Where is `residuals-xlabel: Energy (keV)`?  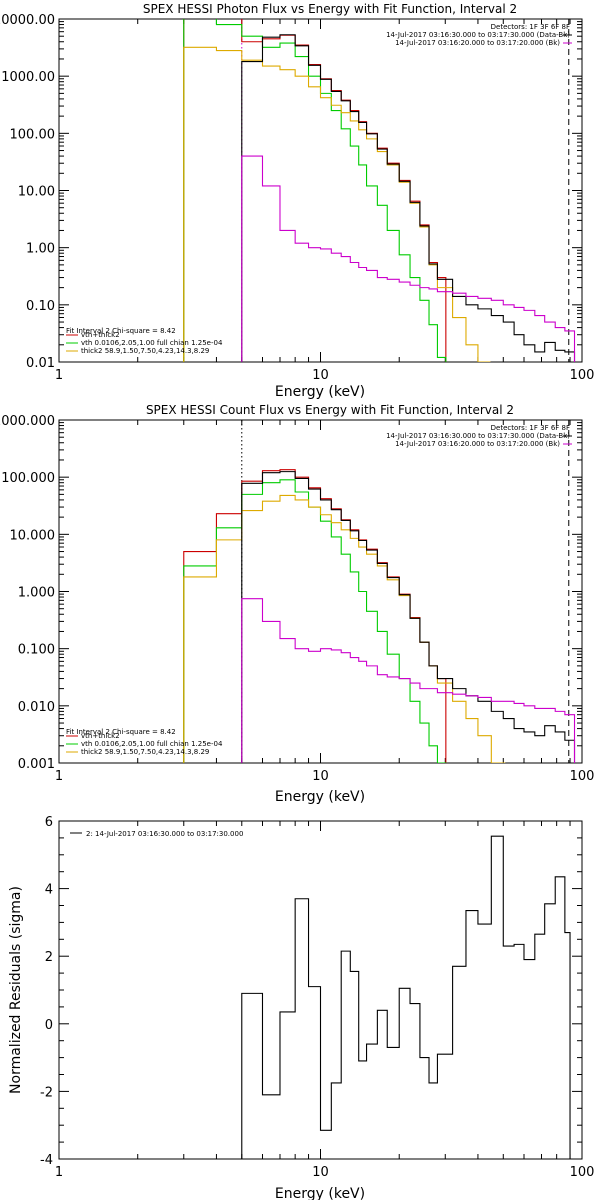
residuals-xlabel: Energy (keV) is located at coordinates (320, 1193).